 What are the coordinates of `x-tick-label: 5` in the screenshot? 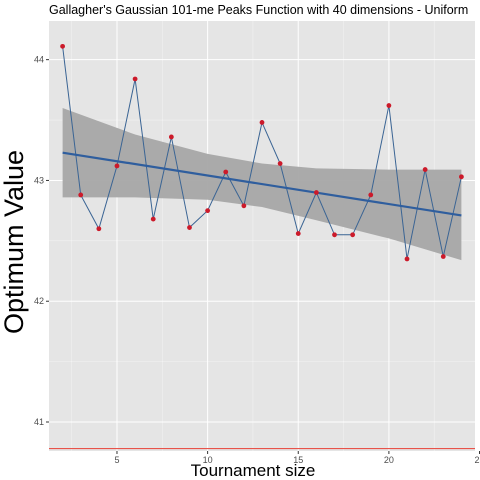 It's located at (116, 460).